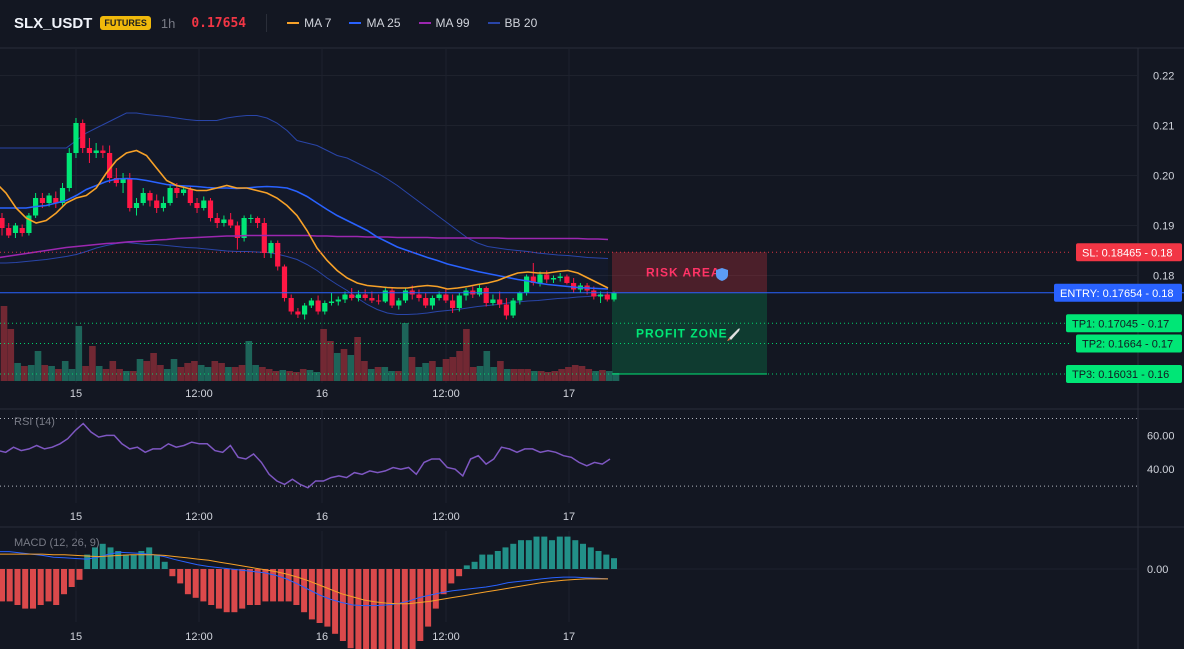 The height and width of the screenshot is (649, 1184). Describe the element at coordinates (1117, 294) in the screenshot. I see `price-label-text: ENTRY: 0.17654 - 0.18` at that location.